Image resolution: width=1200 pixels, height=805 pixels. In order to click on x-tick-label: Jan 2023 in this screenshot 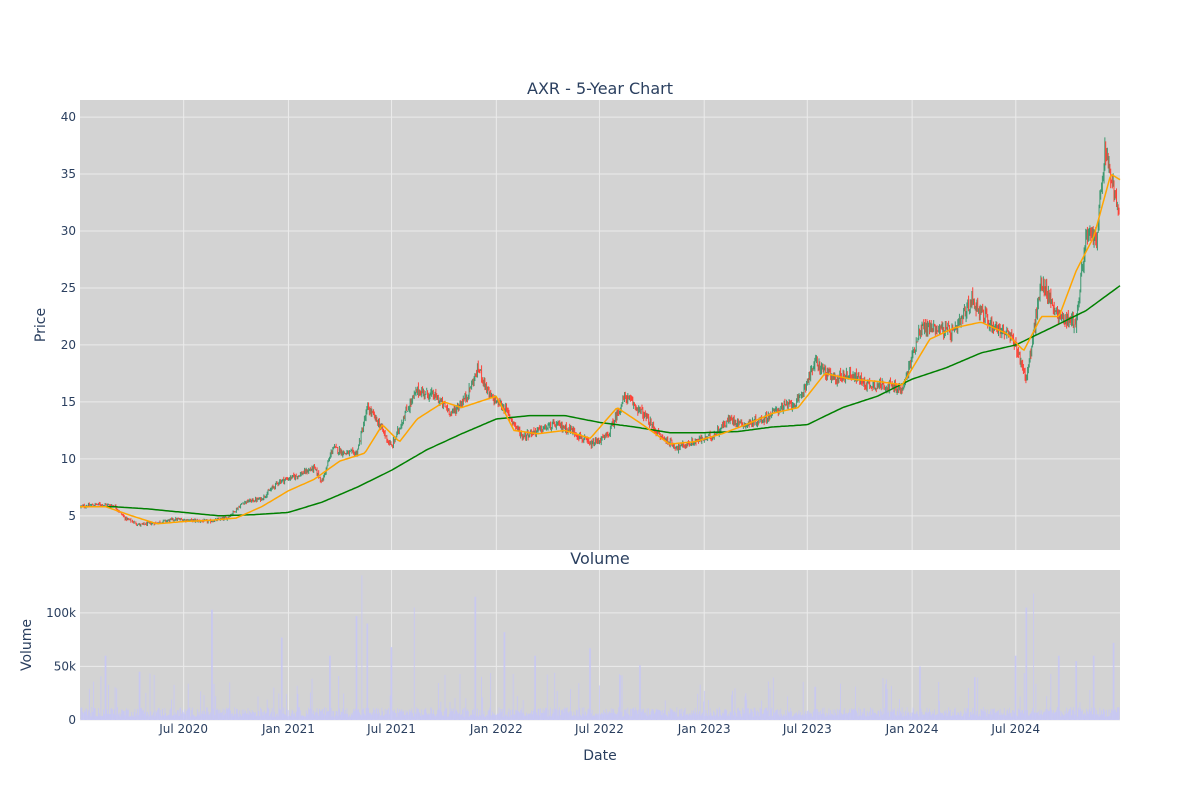, I will do `click(704, 729)`.